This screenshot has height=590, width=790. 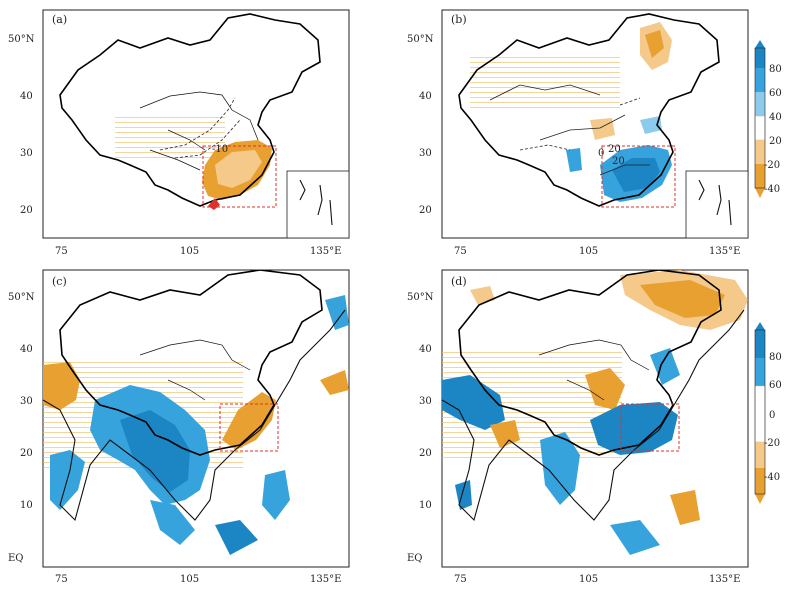 What do you see at coordinates (760, 481) in the screenshot?
I see `colorbar-bottom-swatch-neg40` at bounding box center [760, 481].